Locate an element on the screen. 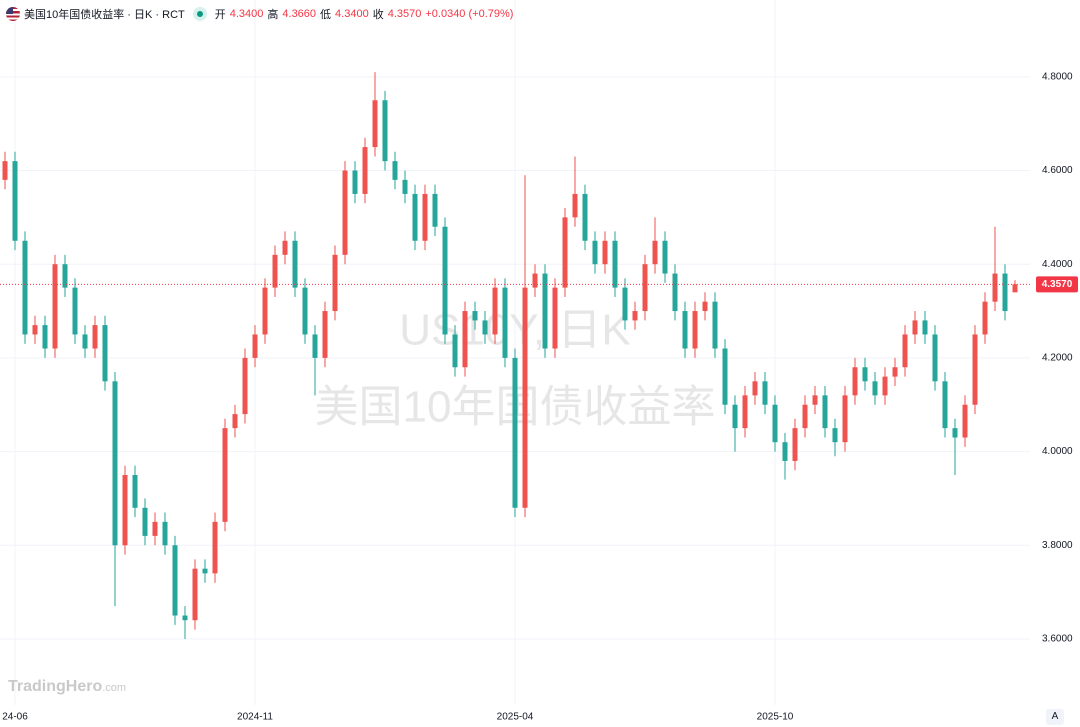  close-name: 收 is located at coordinates (378, 15).